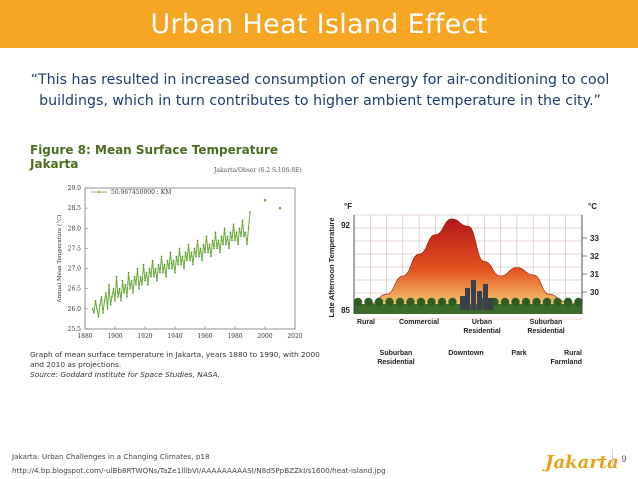 This screenshot has height=479, width=638. Describe the element at coordinates (566, 362) in the screenshot. I see `bottom-category-label: Farmland` at that location.